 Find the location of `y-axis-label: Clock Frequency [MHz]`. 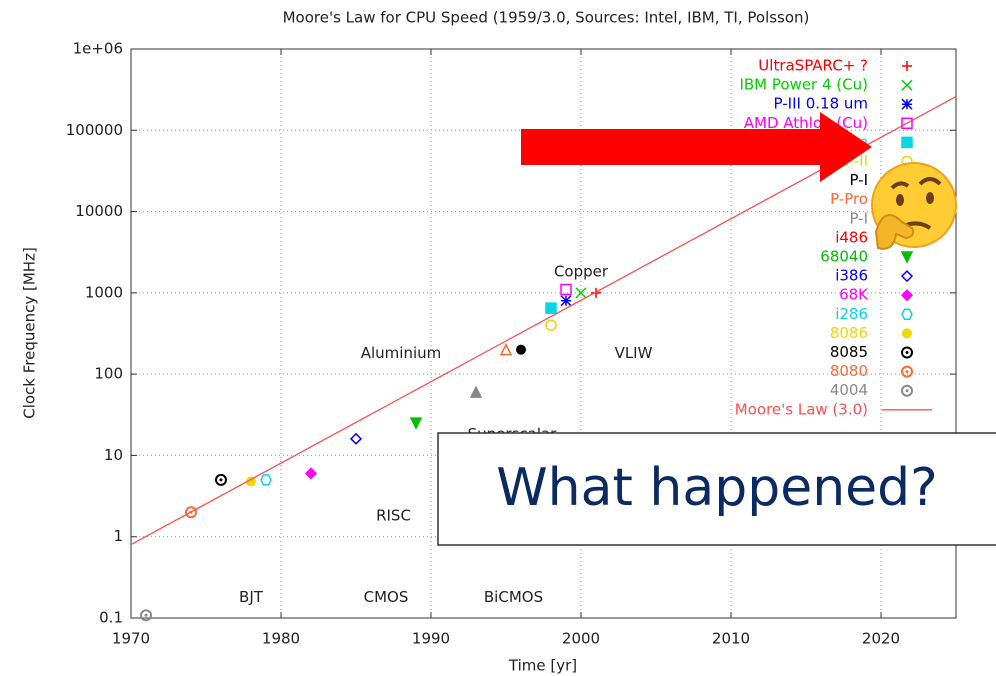

y-axis-label: Clock Frequency [MHz] is located at coordinates (30, 333).